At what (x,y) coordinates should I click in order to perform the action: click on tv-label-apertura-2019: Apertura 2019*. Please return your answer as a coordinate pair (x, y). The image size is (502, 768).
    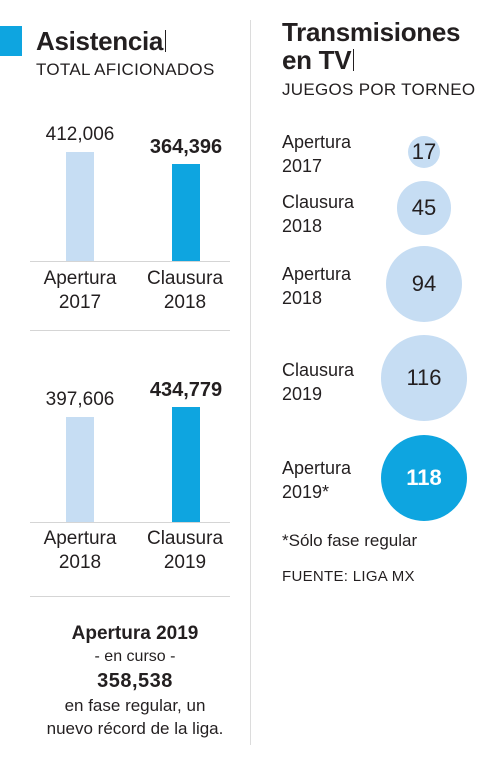
    Looking at the image, I should click on (337, 480).